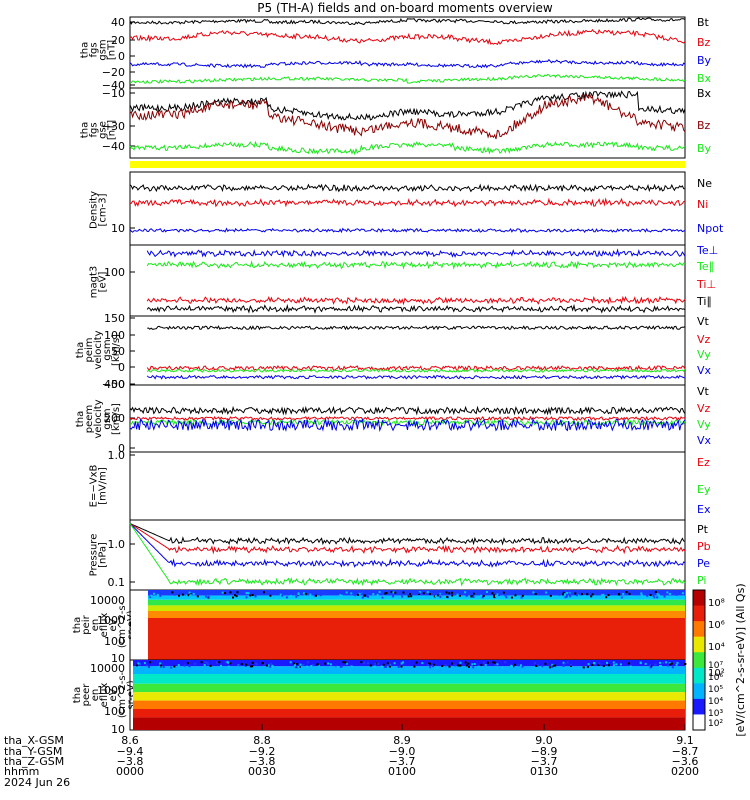 The height and width of the screenshot is (800, 750). What do you see at coordinates (407, 202) in the screenshot?
I see `trace-density-Ni` at bounding box center [407, 202].